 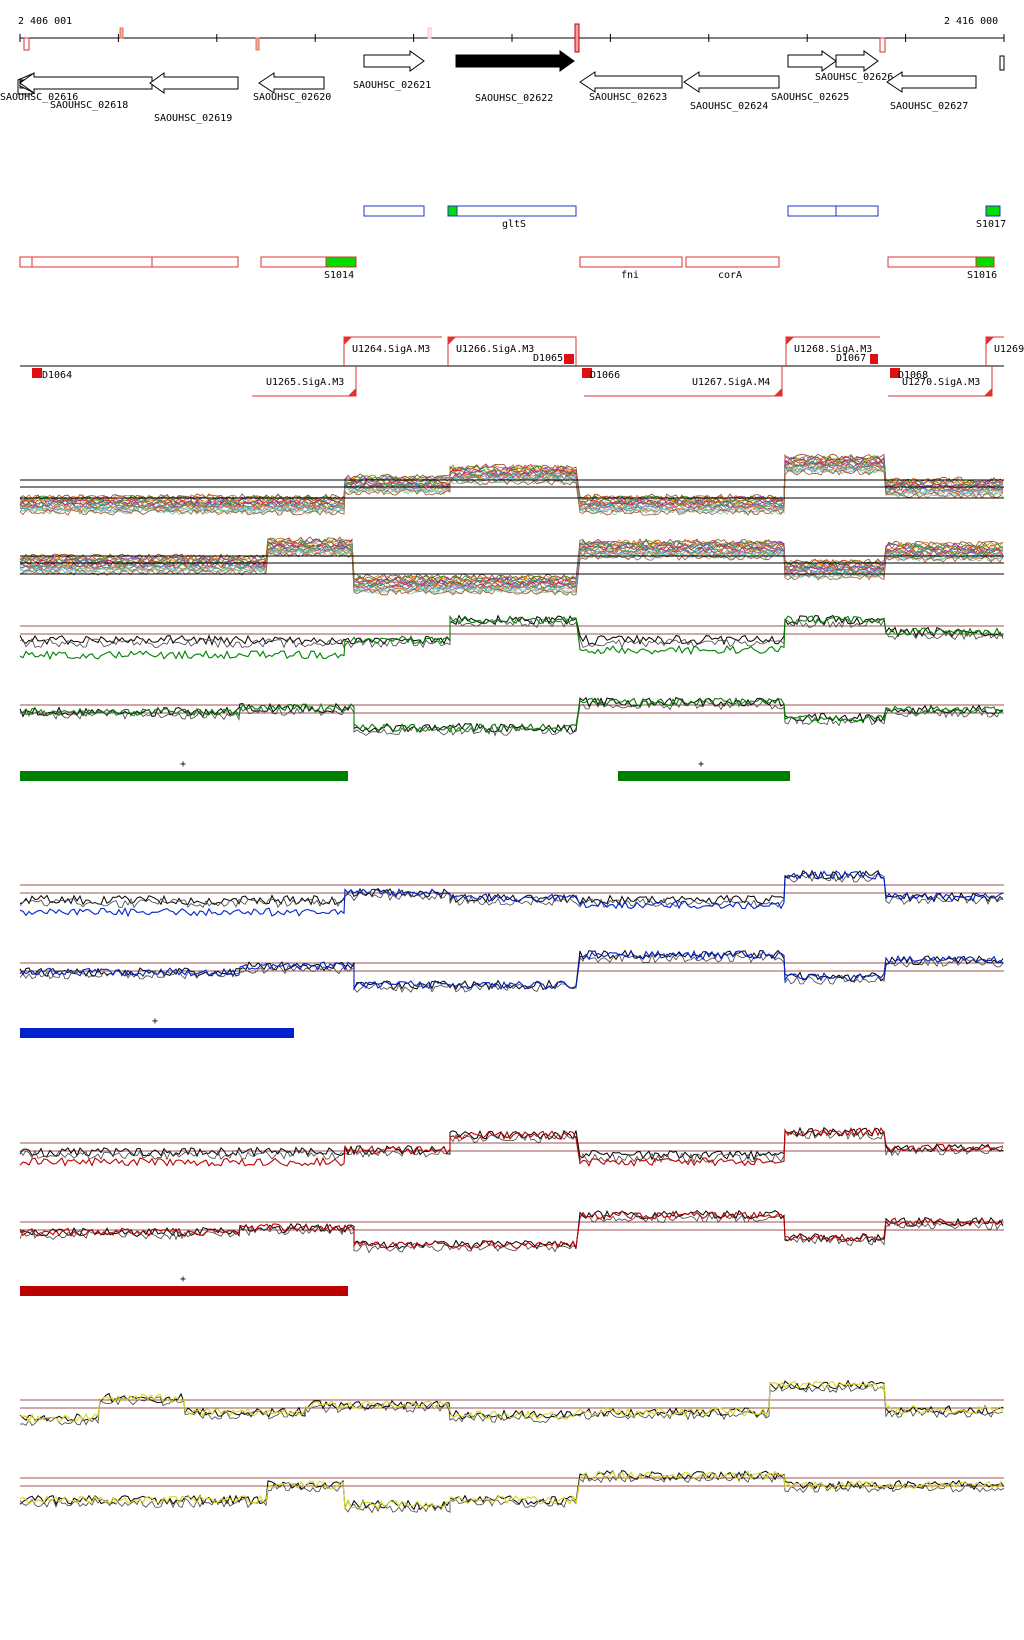 I want to click on feature-box-S1014, so click(x=341, y=262).